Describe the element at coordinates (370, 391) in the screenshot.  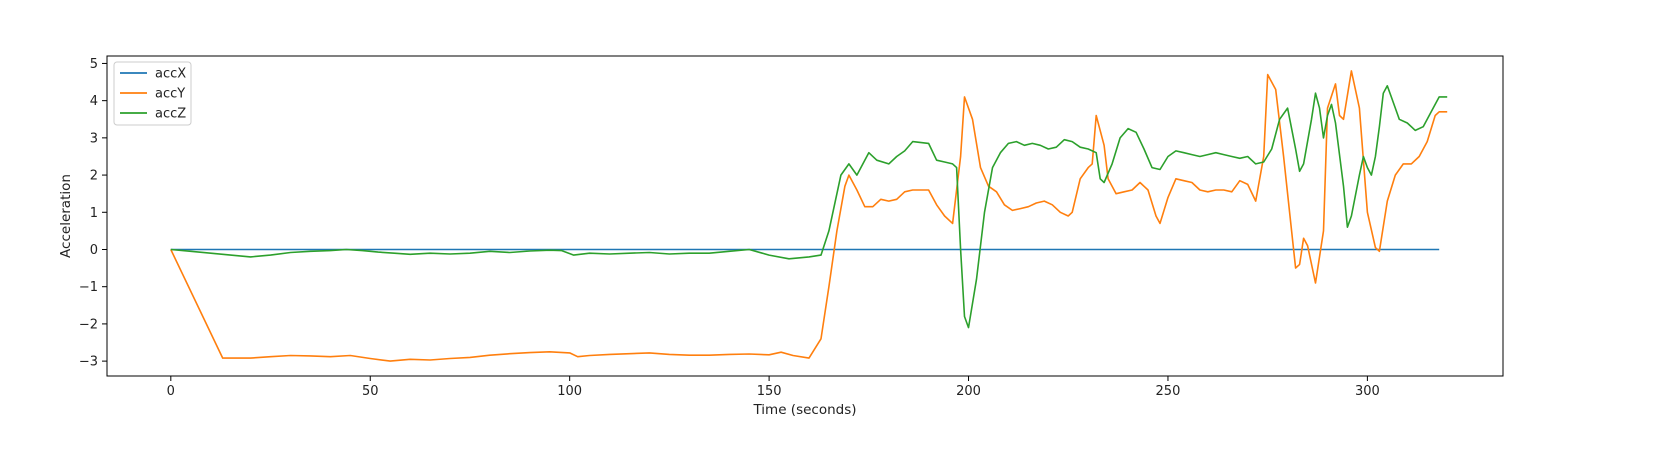
I see `x-tick-label: 50` at that location.